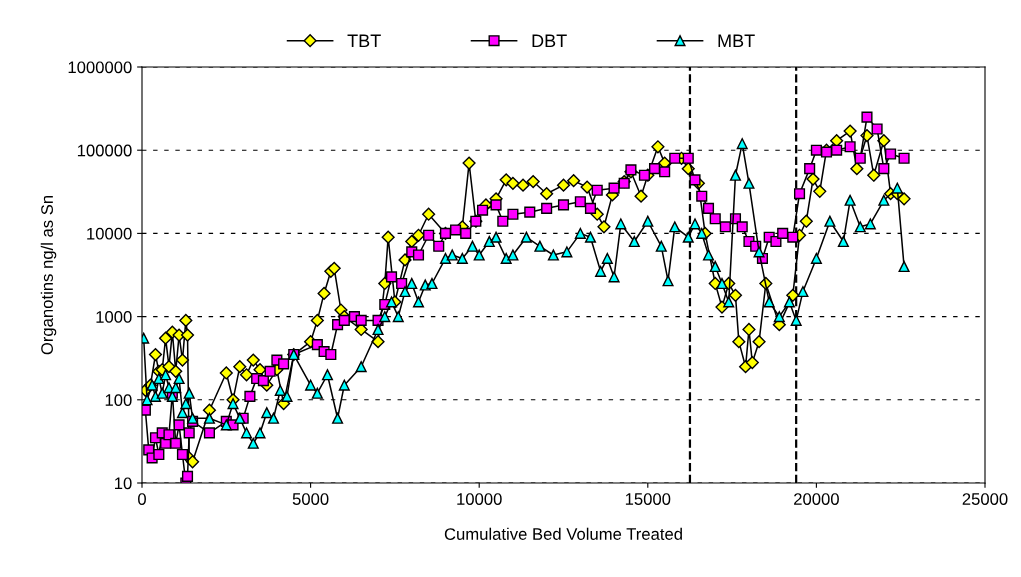 The height and width of the screenshot is (577, 1021). Describe the element at coordinates (48, 275) in the screenshot. I see `y-axis-title: Organotins ng/l as Sn` at that location.